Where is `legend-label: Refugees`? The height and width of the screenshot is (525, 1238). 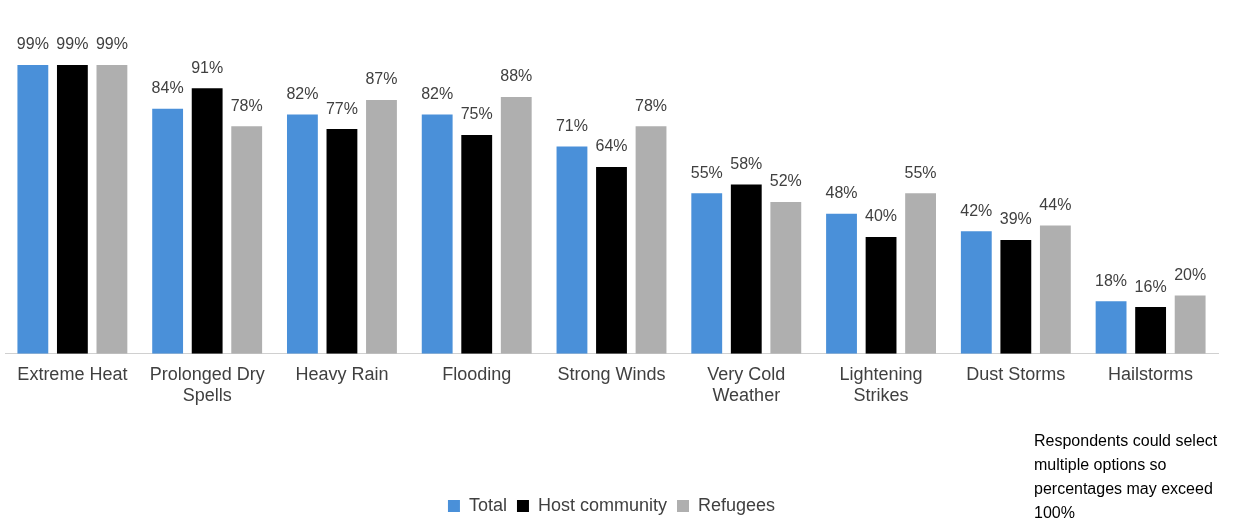 legend-label: Refugees is located at coordinates (737, 504).